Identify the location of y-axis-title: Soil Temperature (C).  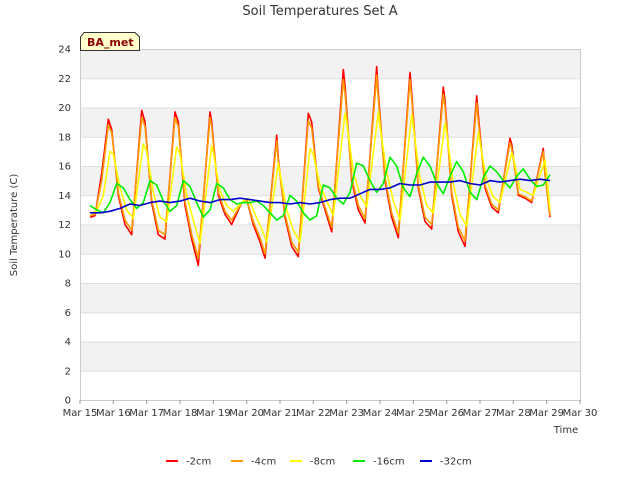
(14, 225).